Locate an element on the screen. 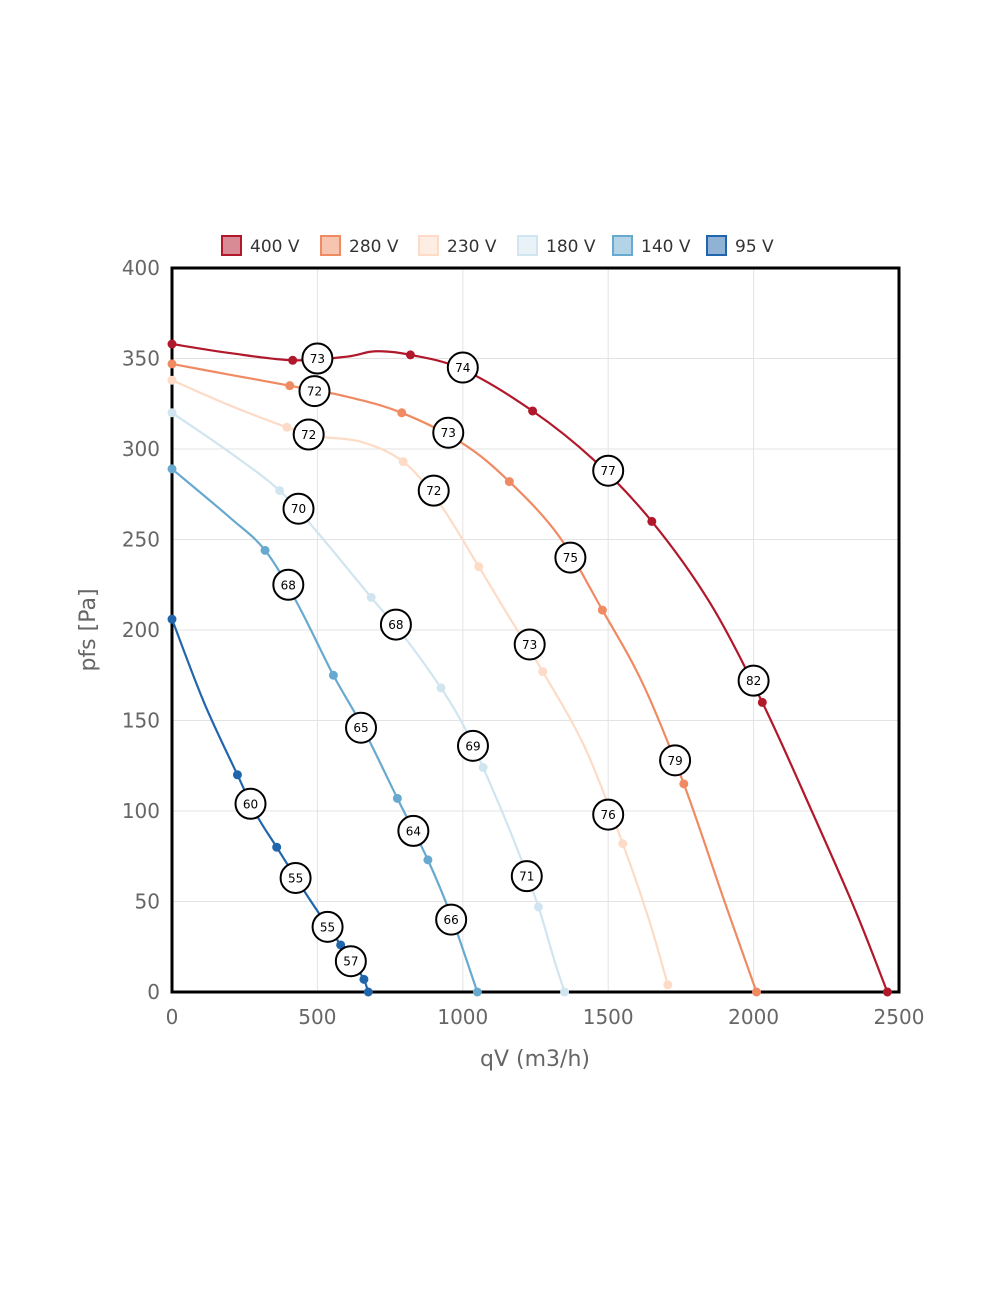 The width and height of the screenshot is (1000, 1300). y-tick-label: 0 is located at coordinates (153, 992).